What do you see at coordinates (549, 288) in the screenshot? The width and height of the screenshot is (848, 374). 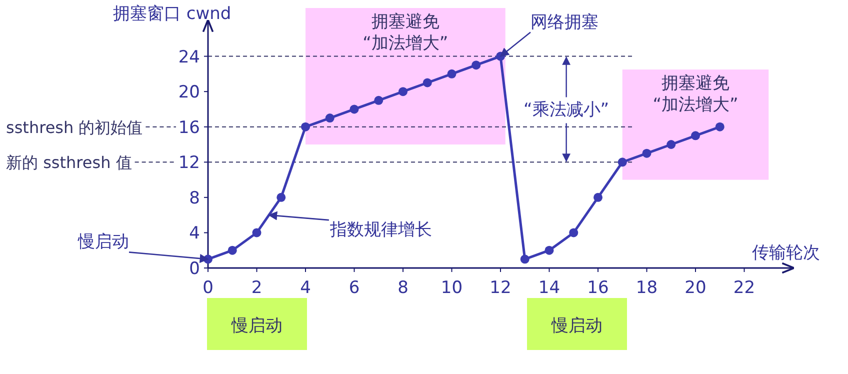 I see `x-tick-label: 14` at bounding box center [549, 288].